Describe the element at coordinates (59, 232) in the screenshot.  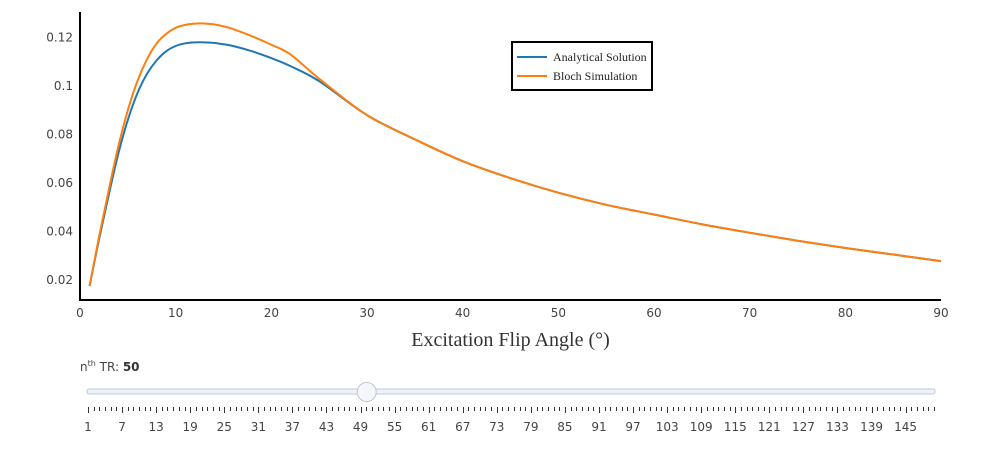
I see `y-tick-label: 0.04` at that location.